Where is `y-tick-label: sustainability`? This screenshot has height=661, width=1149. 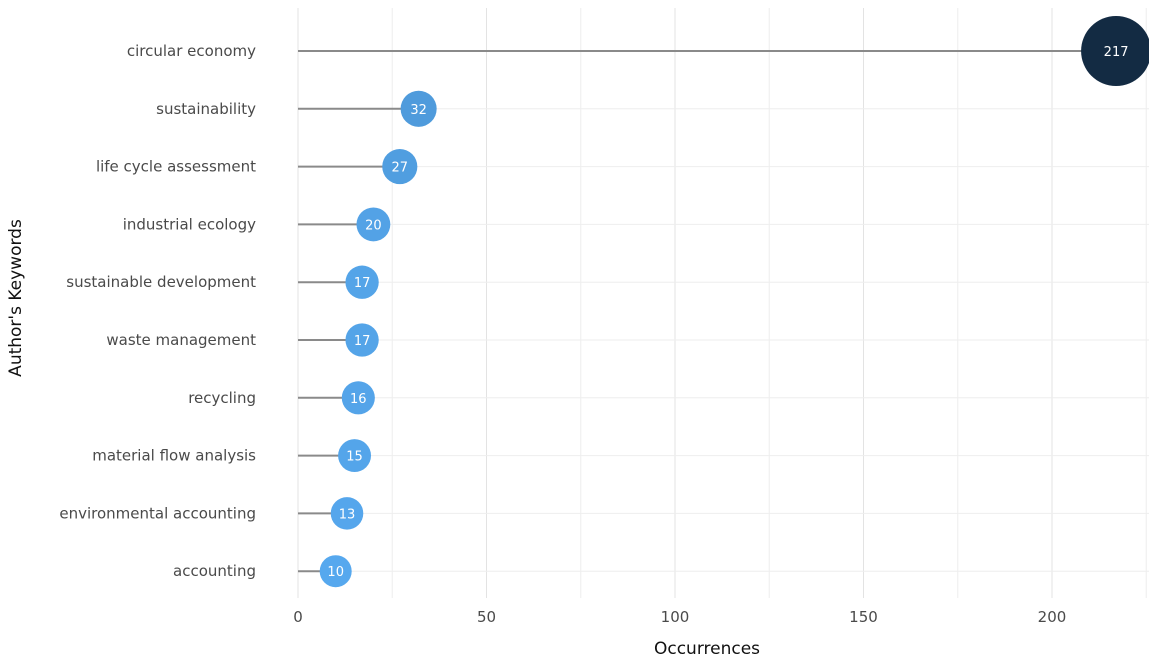
y-tick-label: sustainability is located at coordinates (206, 109).